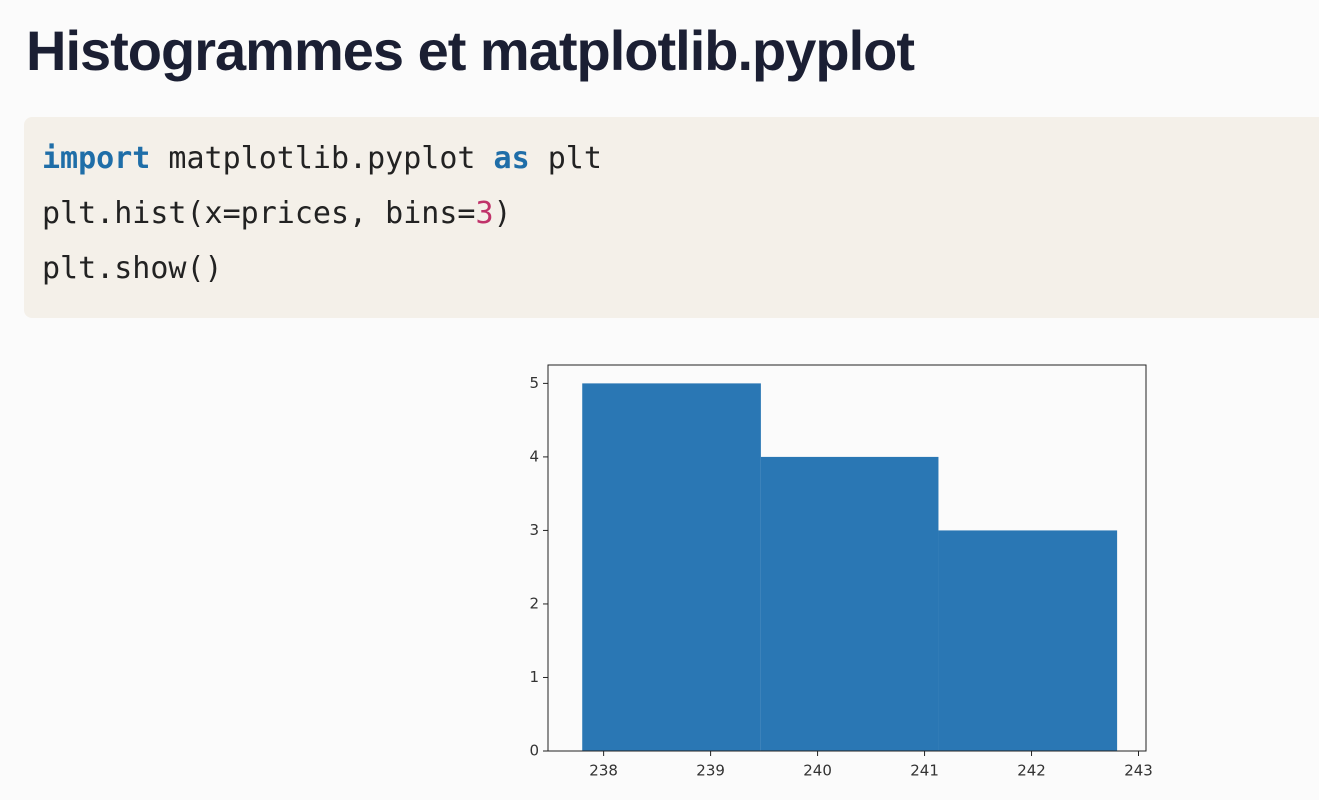  I want to click on x-tick-label: 241, so click(924, 771).